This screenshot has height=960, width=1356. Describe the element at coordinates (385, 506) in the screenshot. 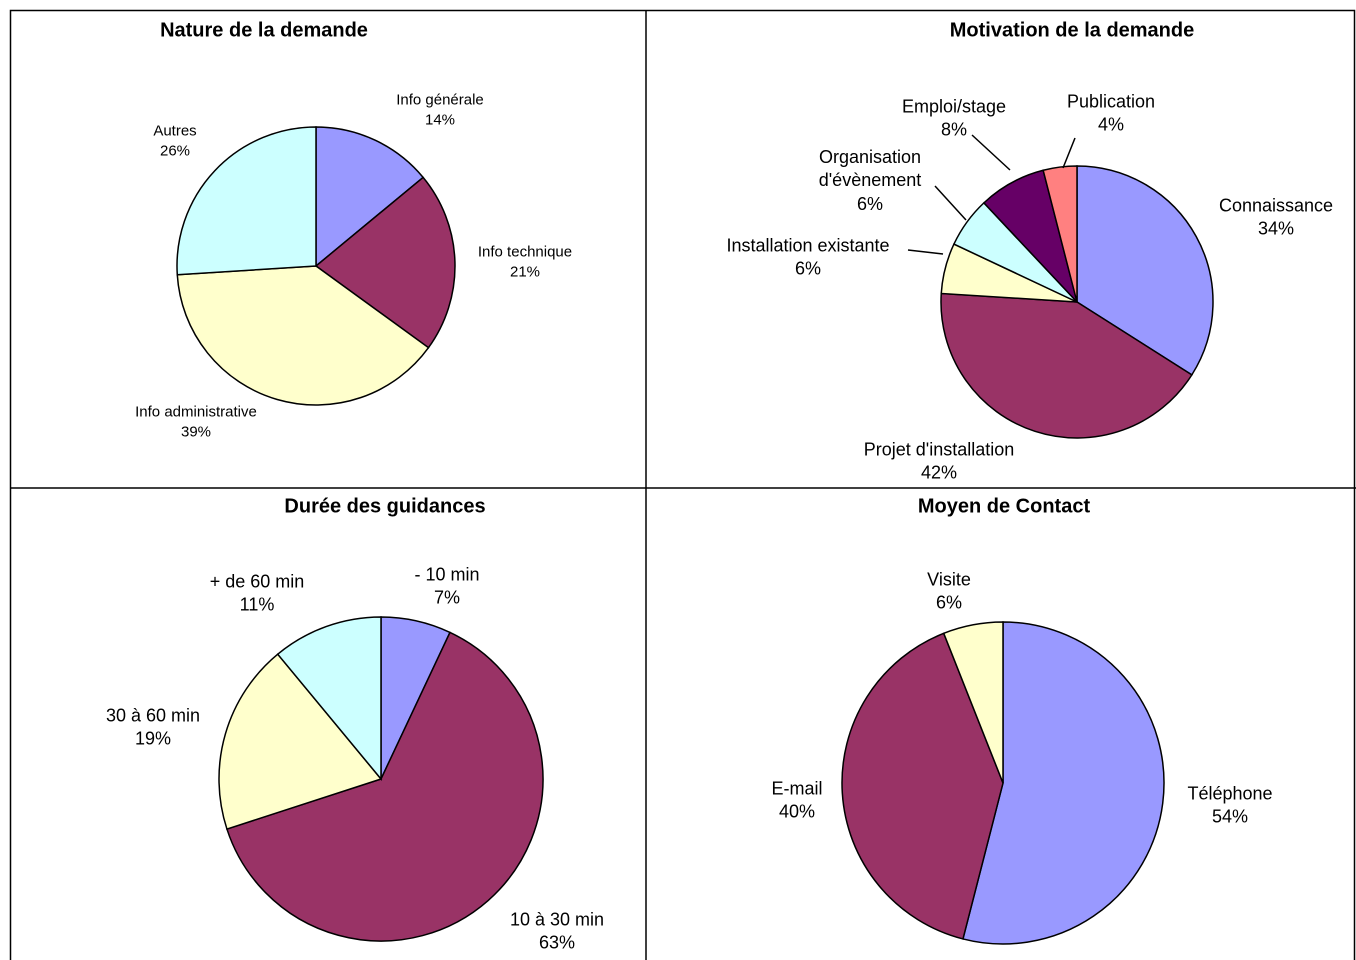

I see `chart-title: Durée des guidances` at that location.